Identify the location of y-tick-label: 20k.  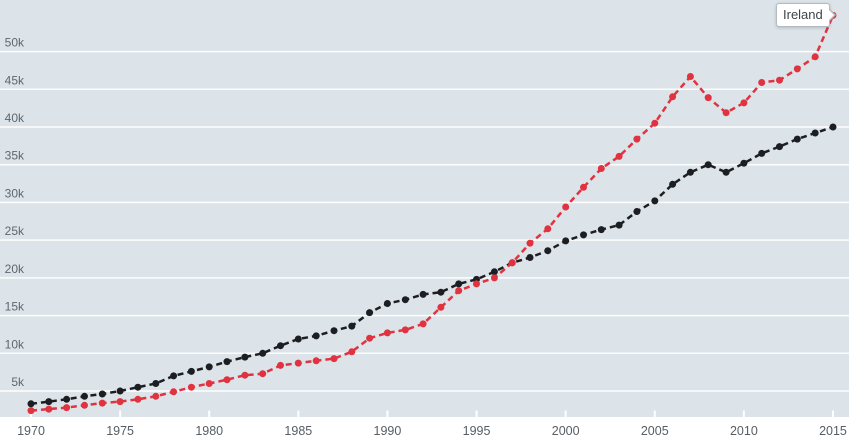
(15, 269).